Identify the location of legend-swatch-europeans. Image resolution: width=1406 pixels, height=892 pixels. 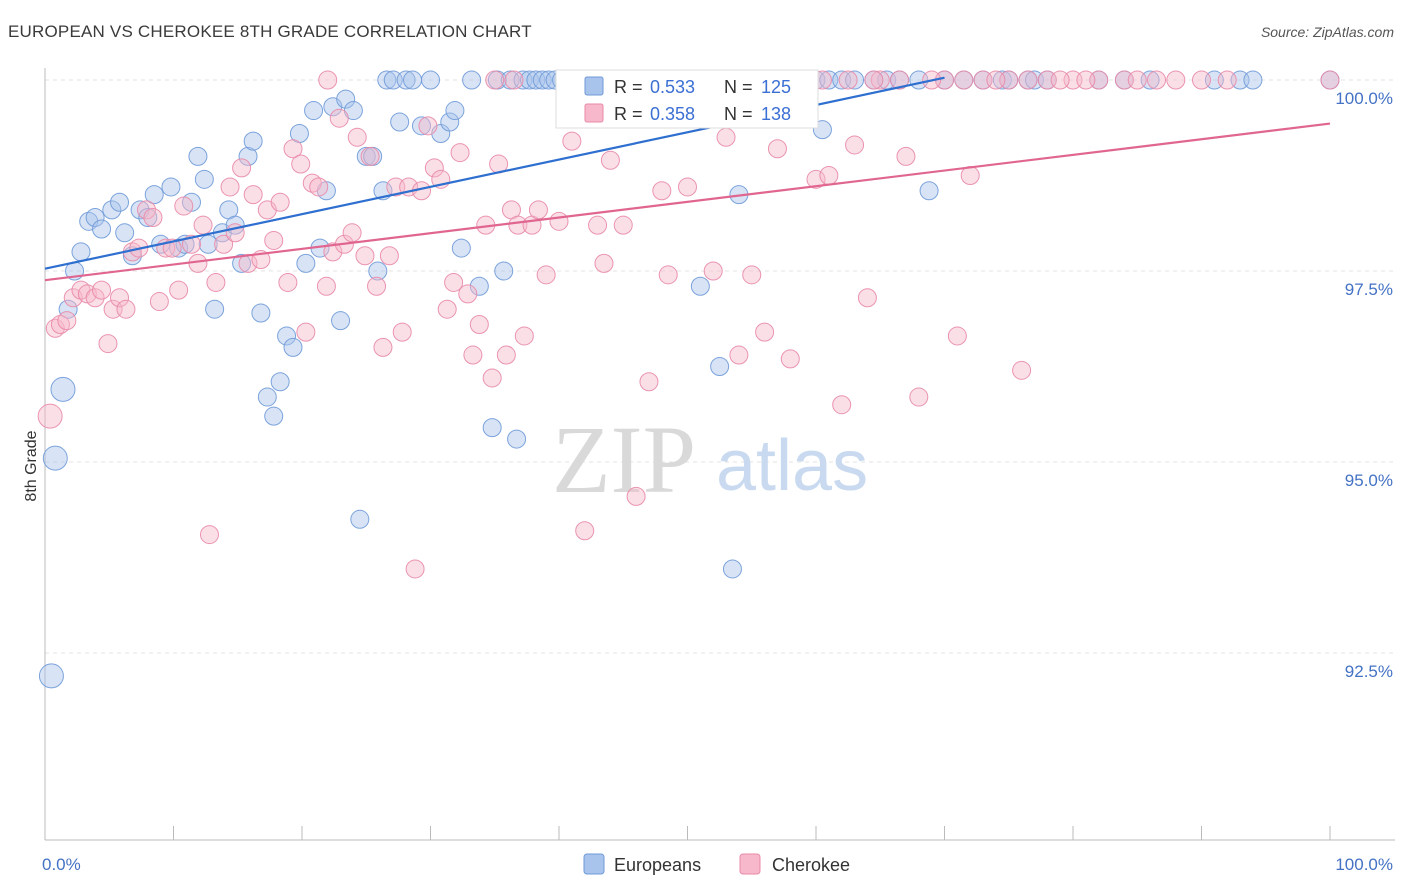
(594, 86).